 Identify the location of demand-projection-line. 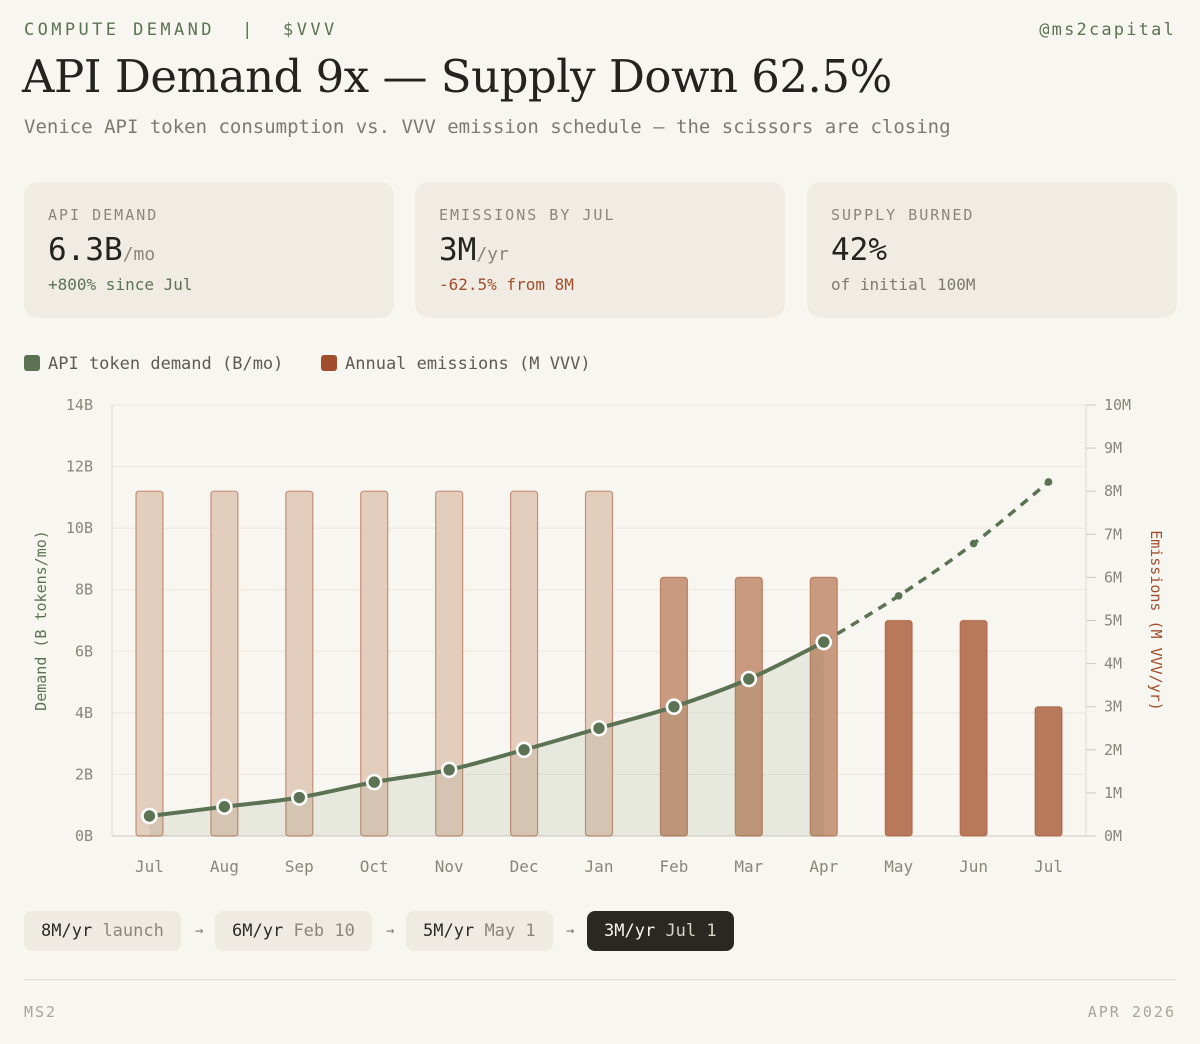
(936, 562).